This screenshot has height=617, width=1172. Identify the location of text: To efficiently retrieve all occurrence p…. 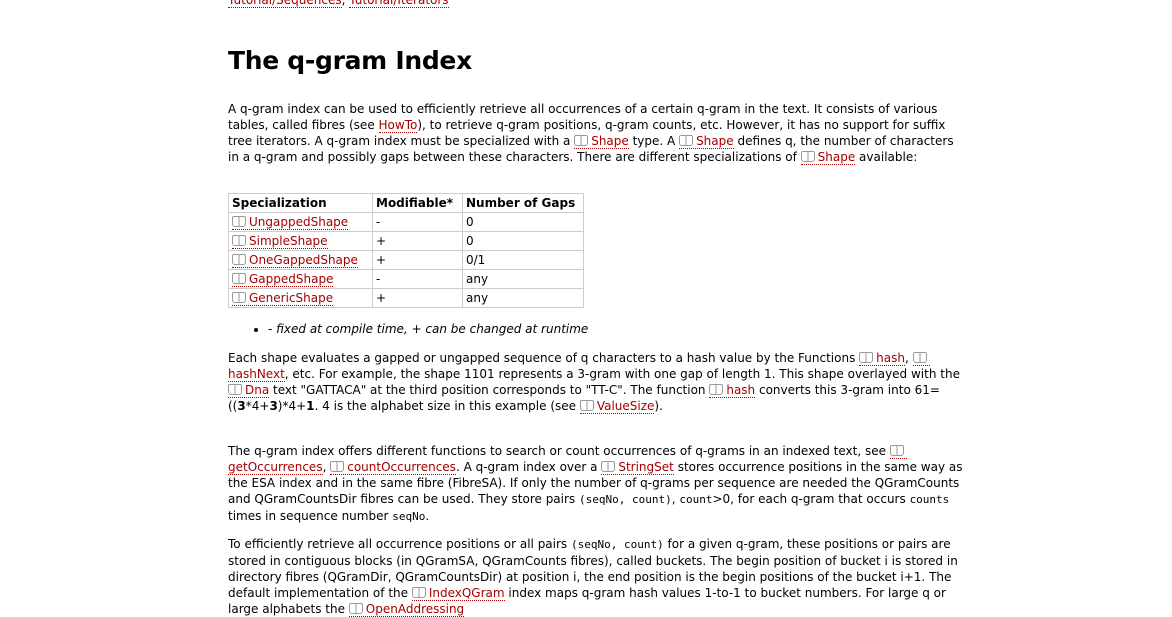
(399, 544).